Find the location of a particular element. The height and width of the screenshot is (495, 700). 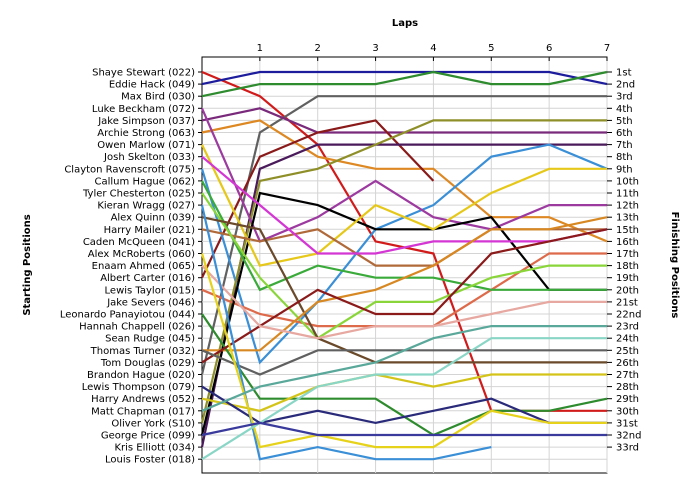

starting-label: Leonardo Panayiotou (044) is located at coordinates (127, 315).